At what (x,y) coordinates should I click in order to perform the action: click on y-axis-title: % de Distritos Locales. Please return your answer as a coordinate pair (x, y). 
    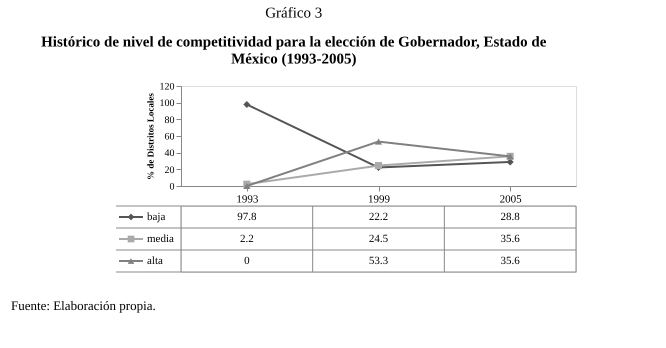
    Looking at the image, I should click on (151, 136).